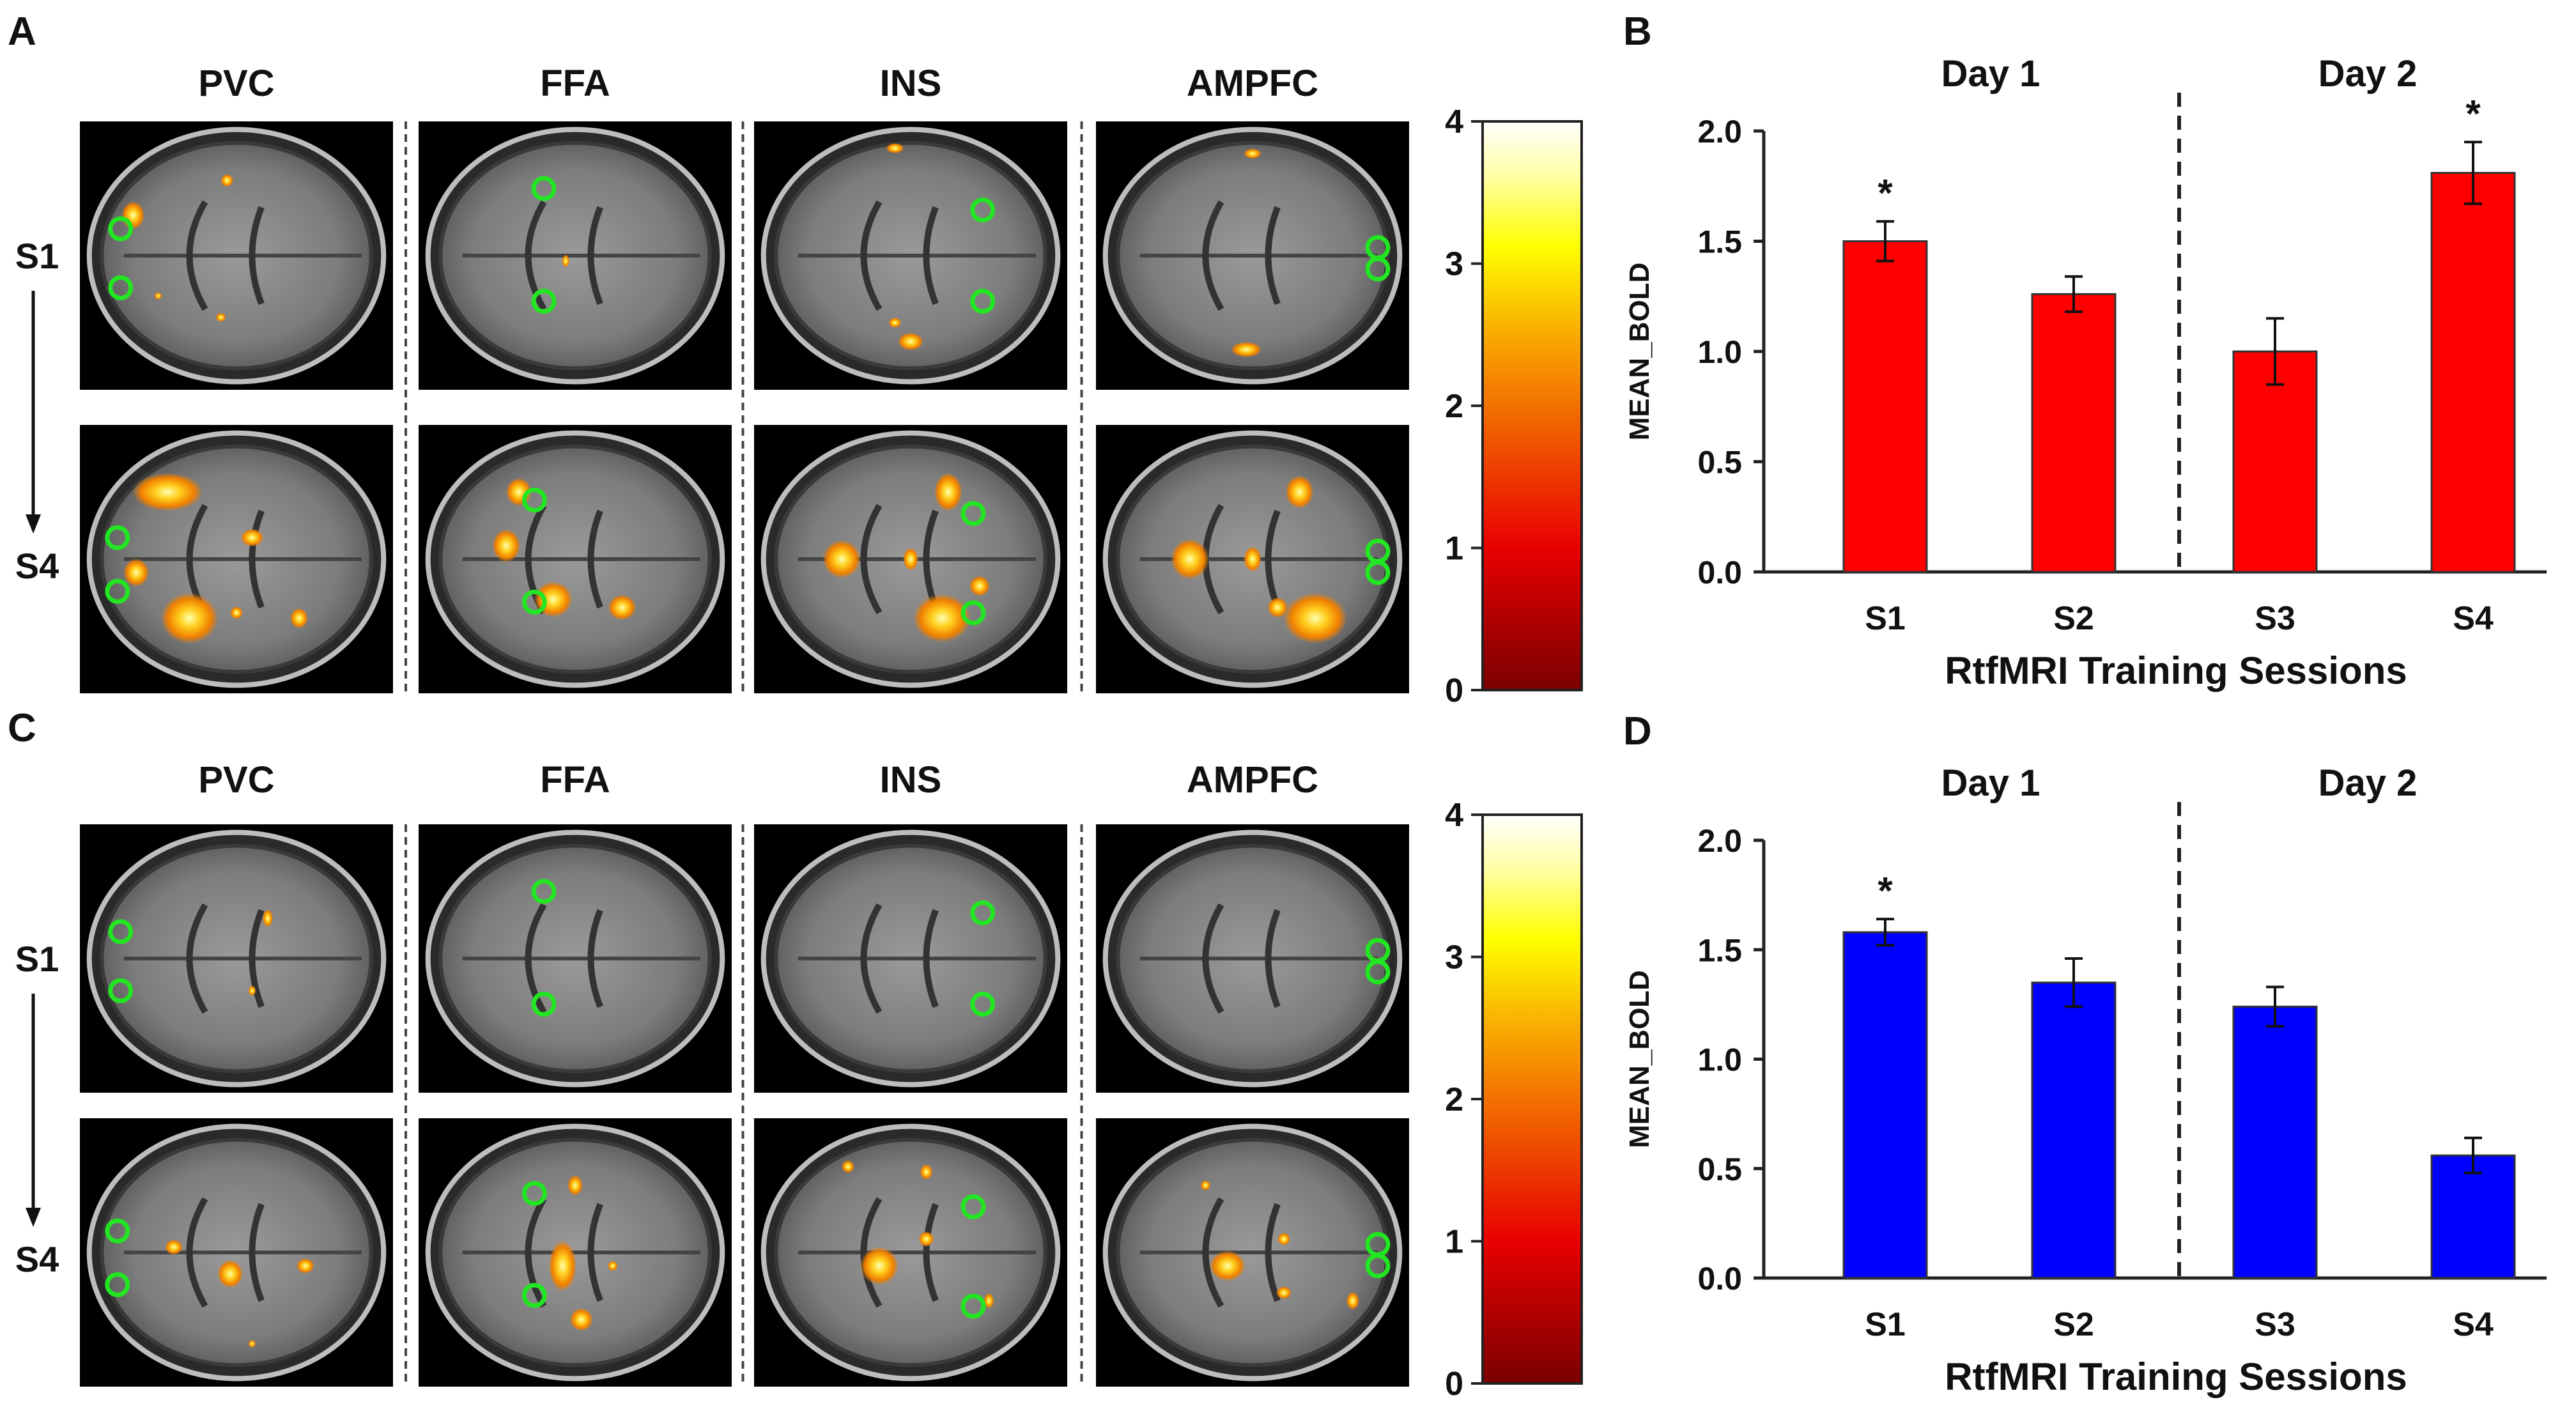 This screenshot has height=1409, width=2576. Describe the element at coordinates (33, 1111) in the screenshot. I see `down-arrow-icon` at that location.